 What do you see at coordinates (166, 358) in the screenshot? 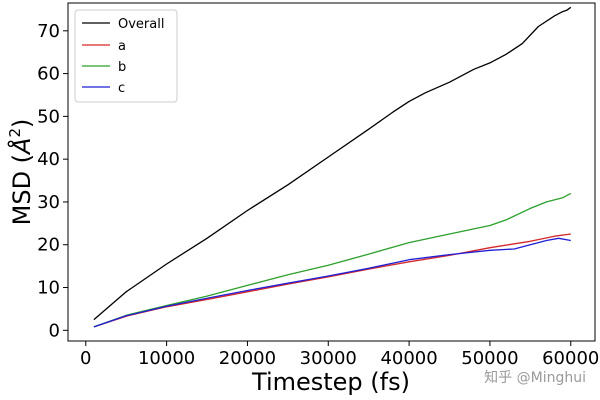
I see `x-tick-label: 10000` at bounding box center [166, 358].